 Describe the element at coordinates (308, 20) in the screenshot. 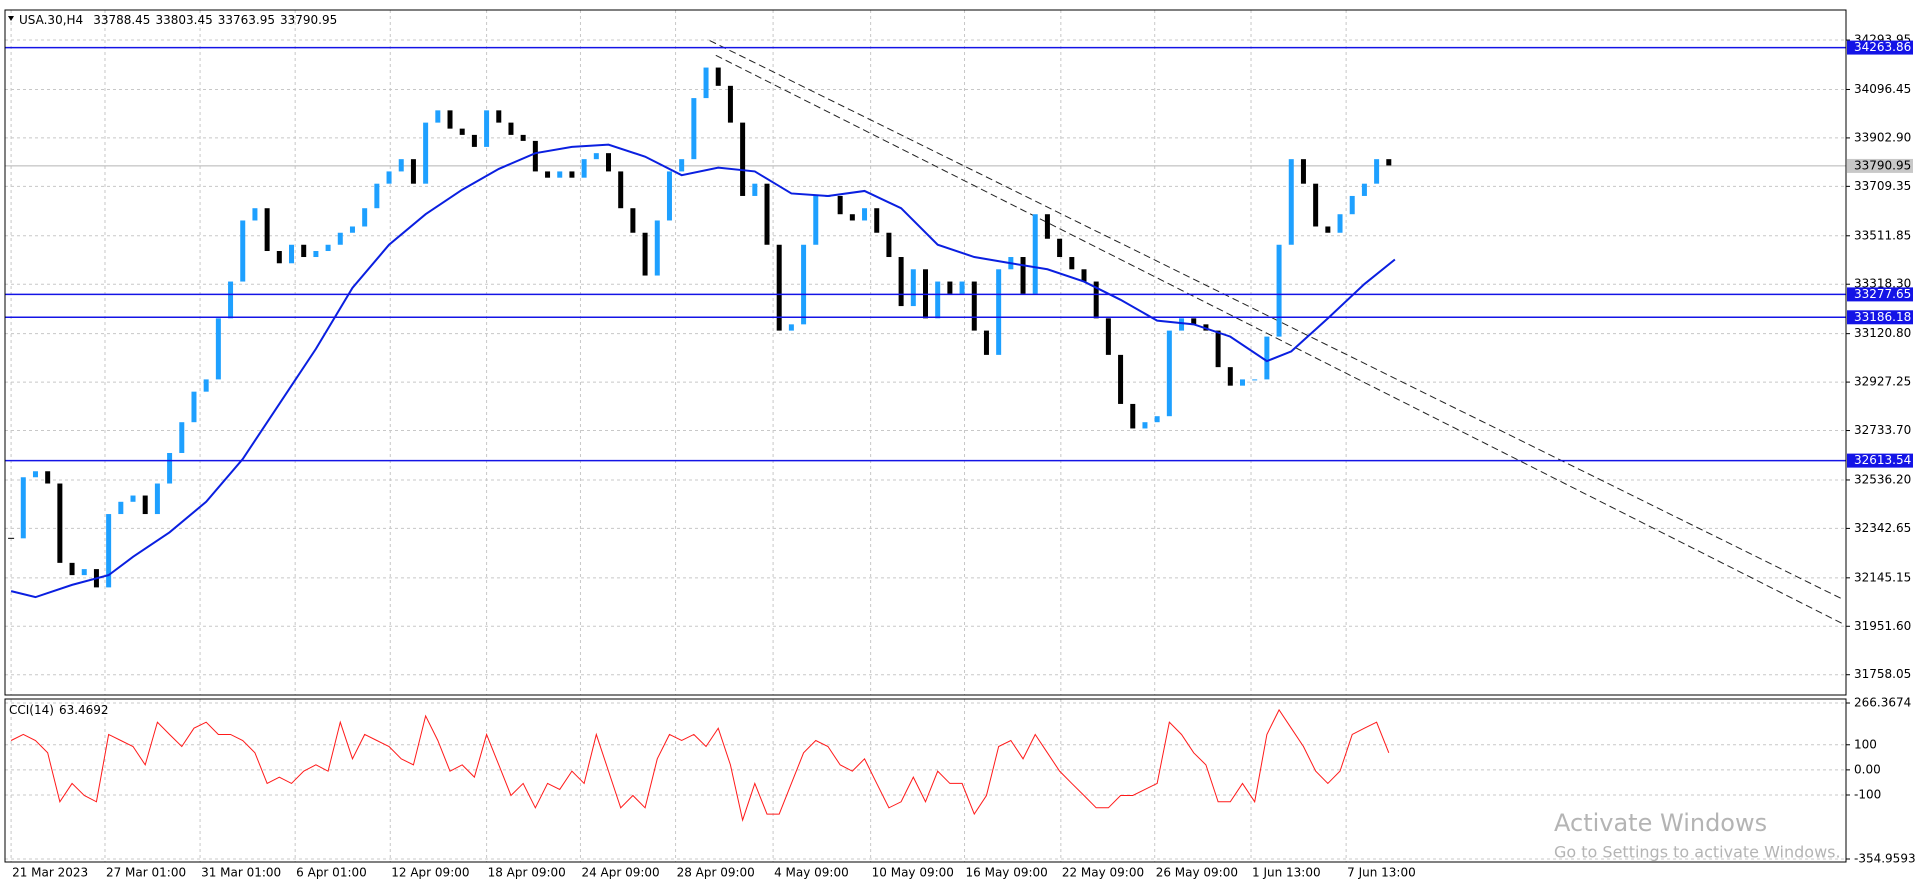

I see `close: 33790.95` at that location.